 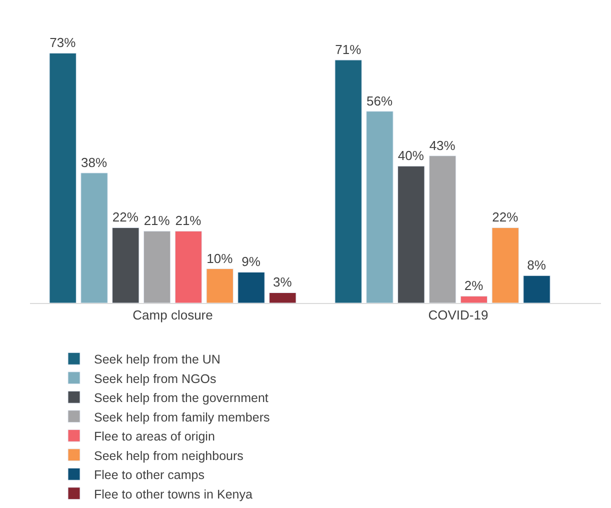 I want to click on data-label: 56%, so click(x=379, y=100).